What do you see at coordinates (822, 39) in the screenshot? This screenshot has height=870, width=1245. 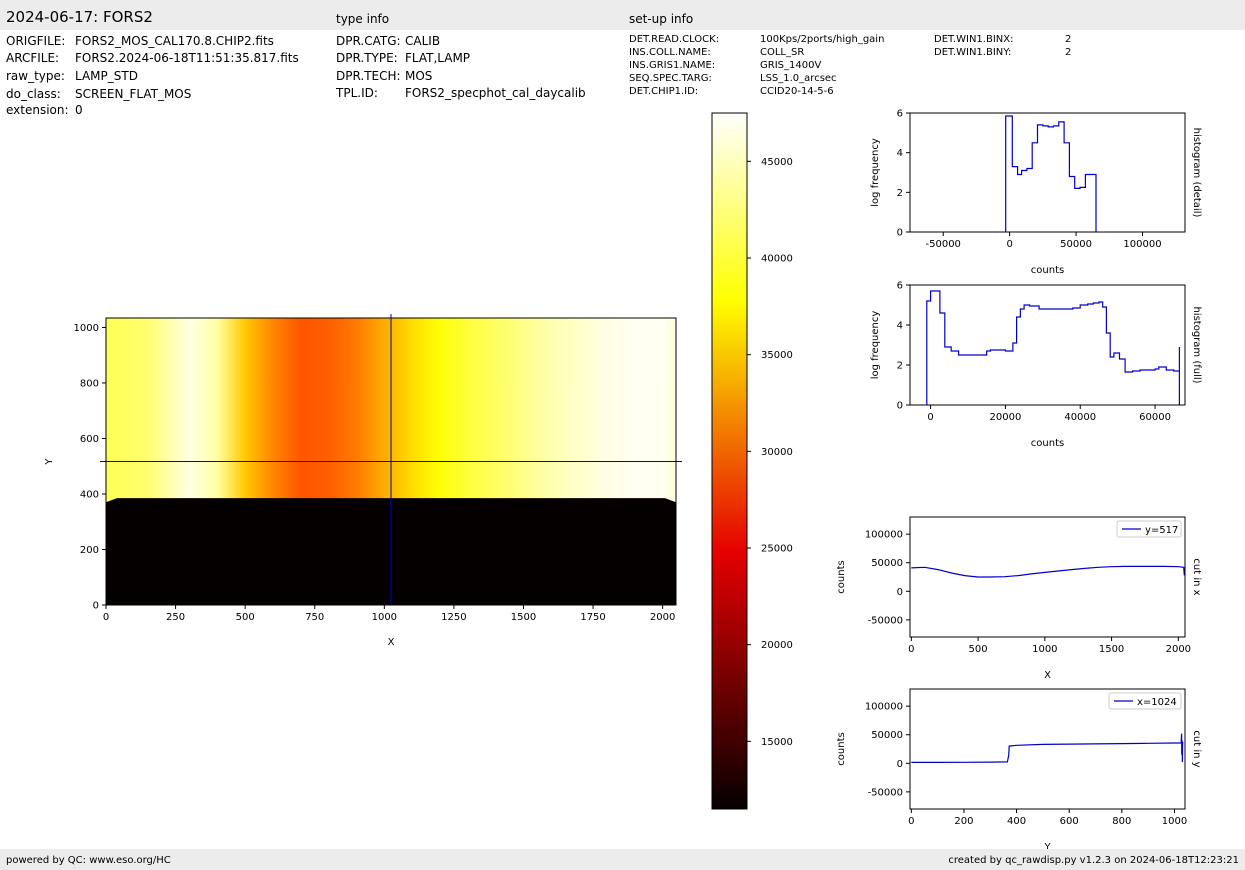 I see `meta-value: 100Kps/2ports/high_gain` at bounding box center [822, 39].